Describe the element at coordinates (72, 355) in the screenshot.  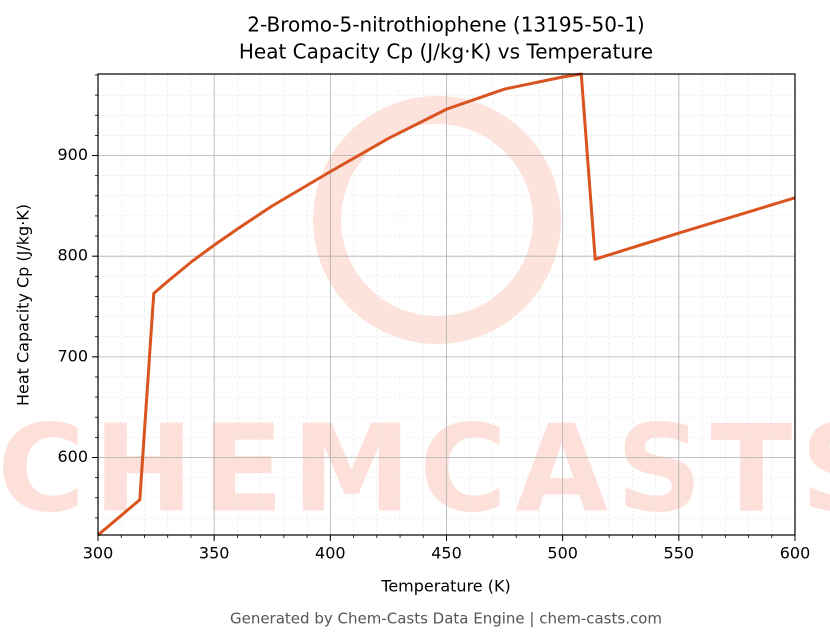
I see `y-tick-label: 700` at that location.